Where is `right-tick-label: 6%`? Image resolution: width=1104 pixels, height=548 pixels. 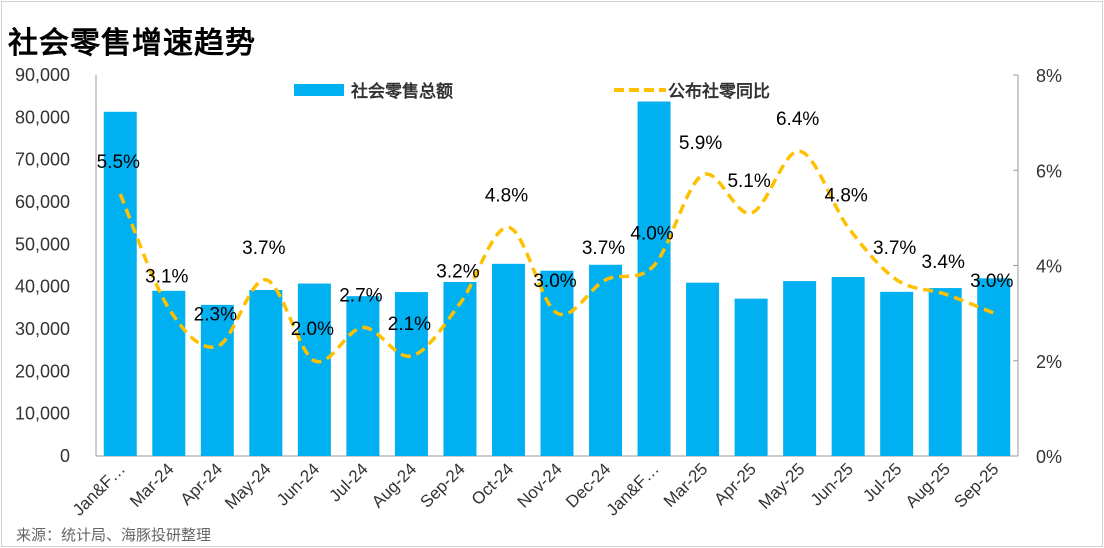 right-tick-label: 6% is located at coordinates (1049, 171).